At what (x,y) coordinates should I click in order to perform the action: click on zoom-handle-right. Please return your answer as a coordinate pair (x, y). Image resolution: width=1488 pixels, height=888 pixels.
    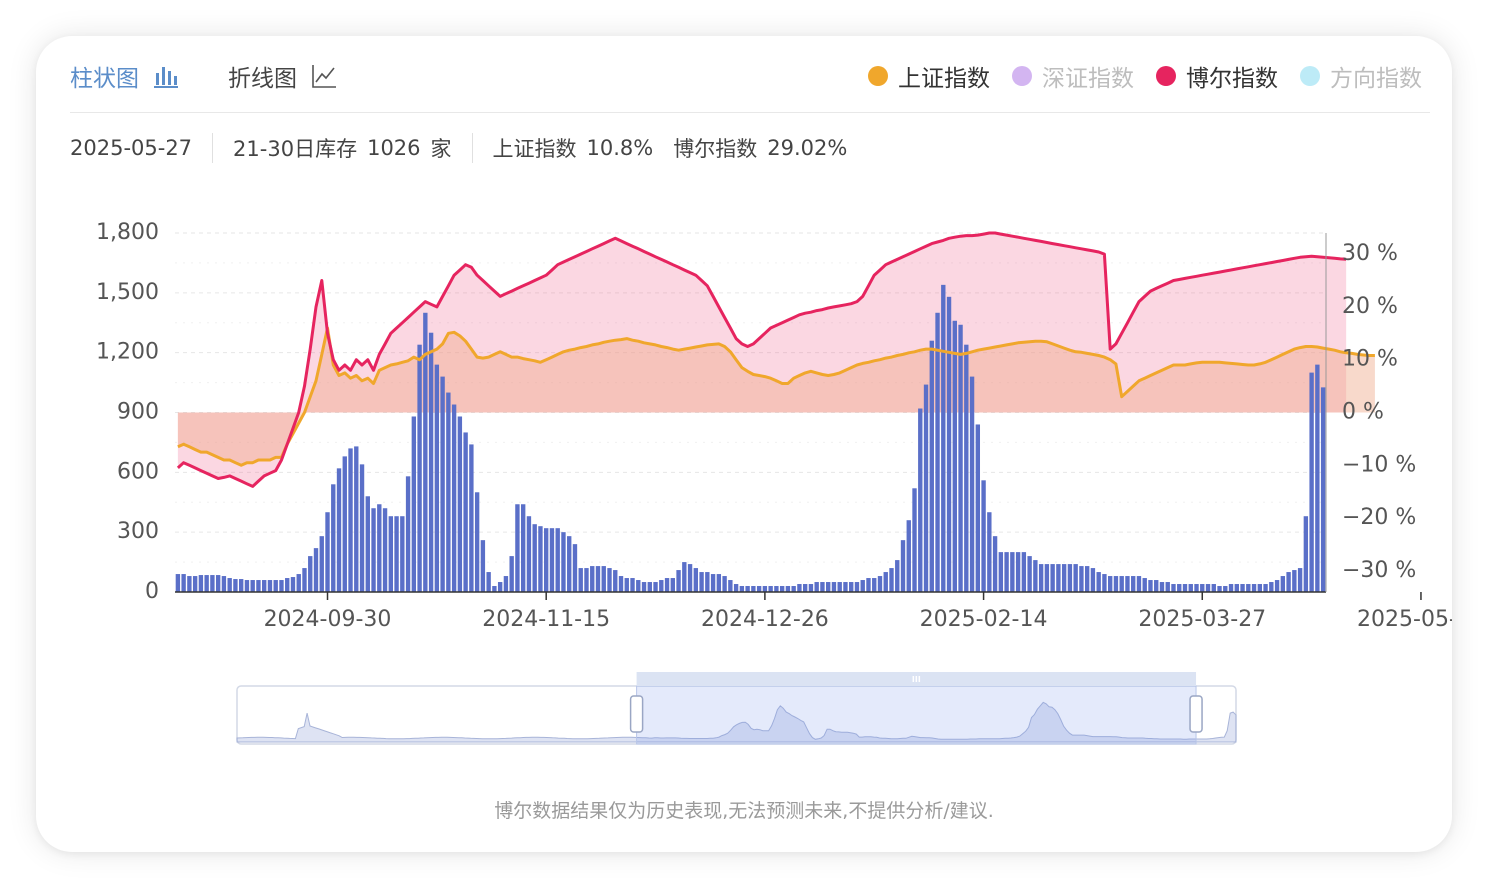
    Looking at the image, I should click on (1196, 714).